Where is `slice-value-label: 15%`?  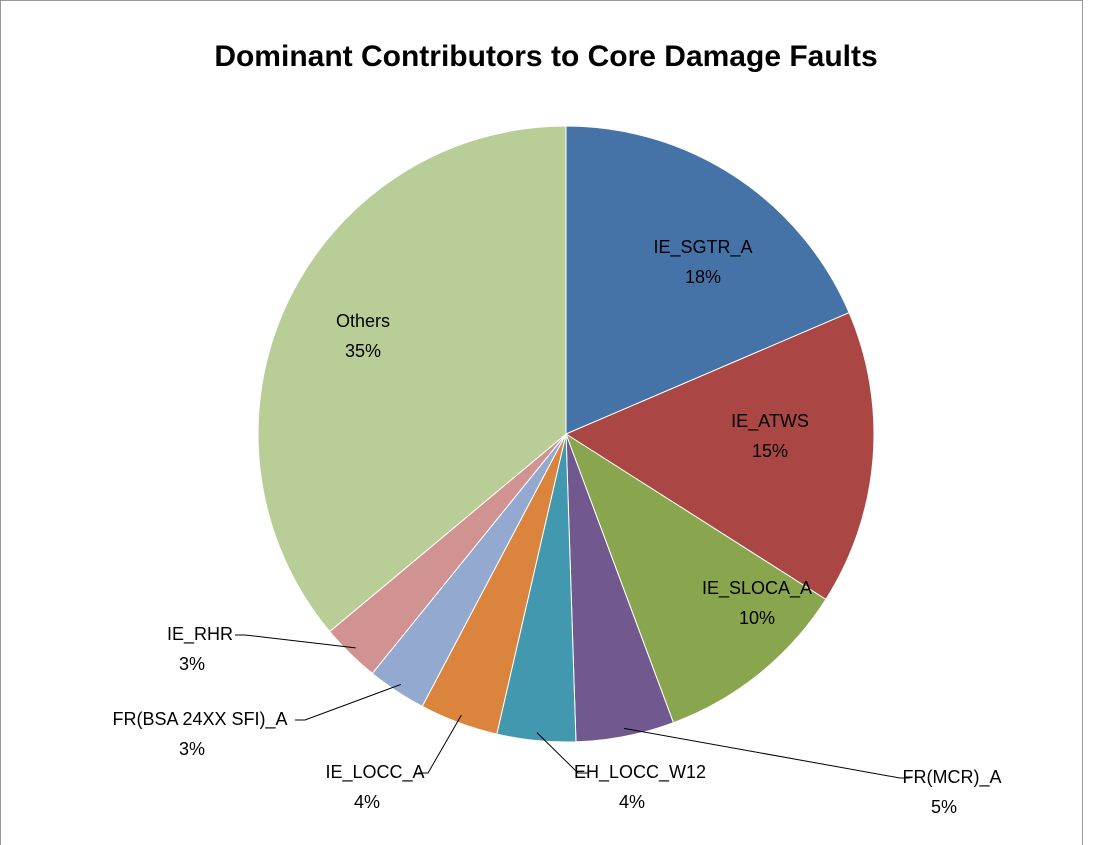 slice-value-label: 15% is located at coordinates (770, 451).